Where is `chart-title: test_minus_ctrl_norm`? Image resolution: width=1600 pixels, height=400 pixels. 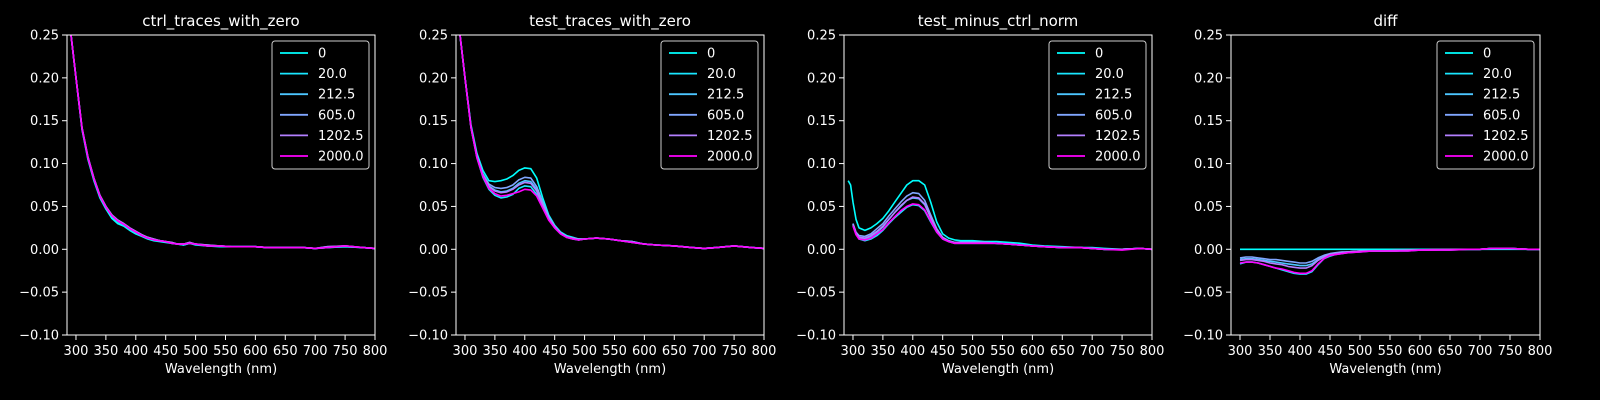
chart-title: test_minus_ctrl_norm is located at coordinates (998, 21).